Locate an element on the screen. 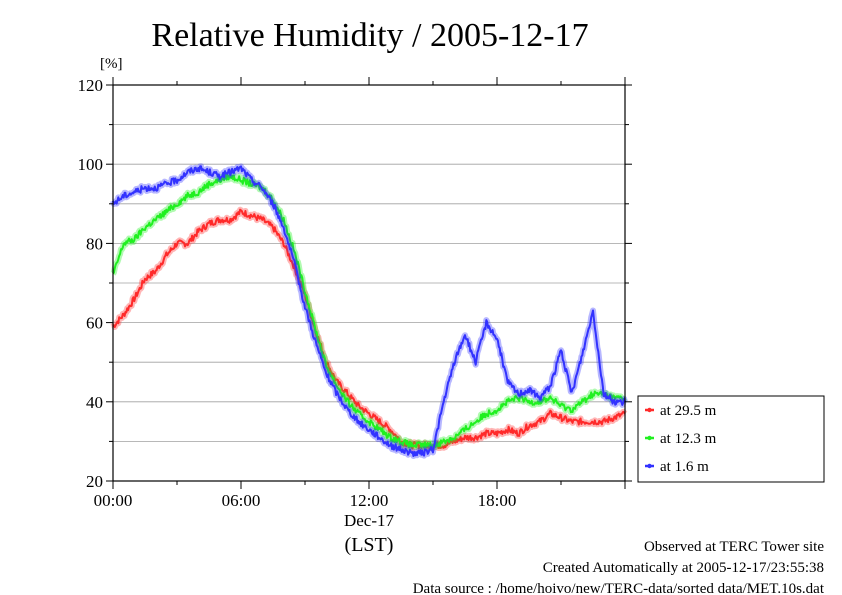 The height and width of the screenshot is (595, 842). y-tick-label: 60 is located at coordinates (94, 323).